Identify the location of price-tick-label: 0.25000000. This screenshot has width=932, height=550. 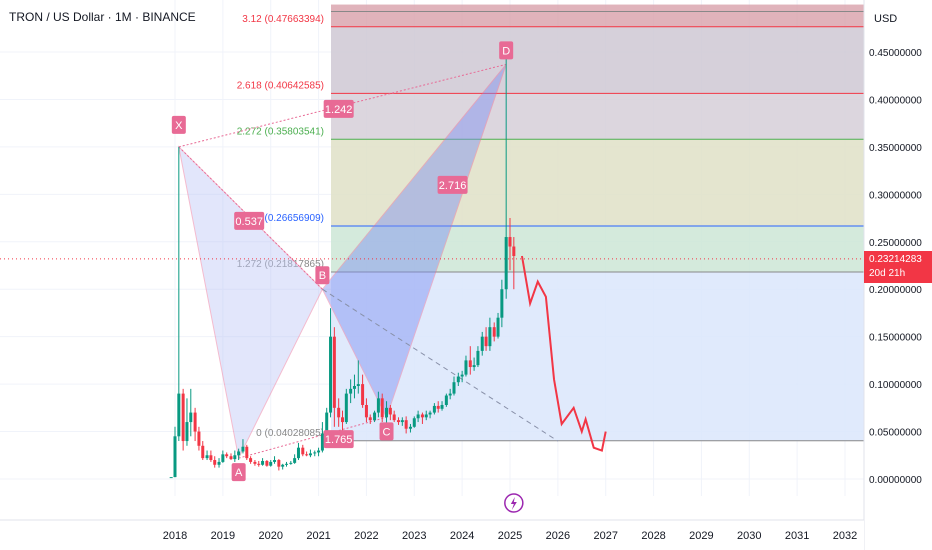
(895, 243).